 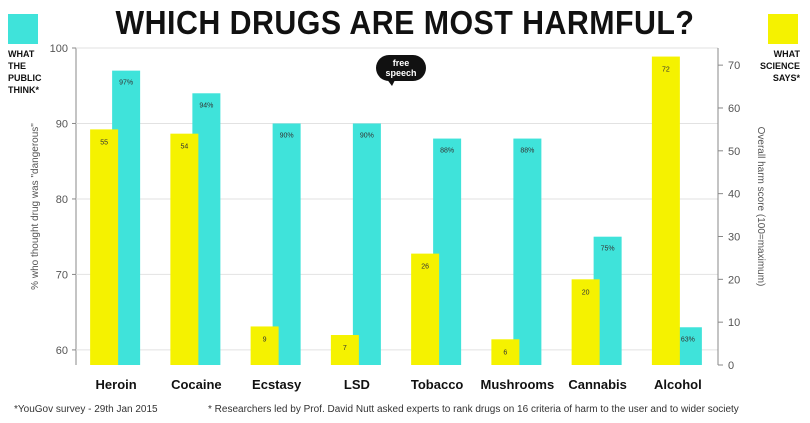 I want to click on left-tick-label: 80, so click(x=62, y=200).